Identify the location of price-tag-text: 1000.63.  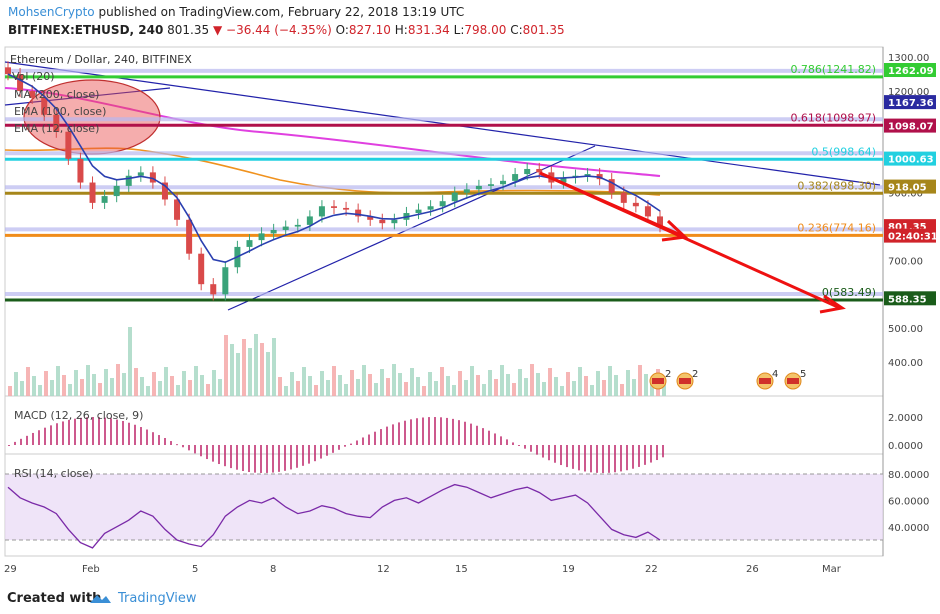
(911, 160).